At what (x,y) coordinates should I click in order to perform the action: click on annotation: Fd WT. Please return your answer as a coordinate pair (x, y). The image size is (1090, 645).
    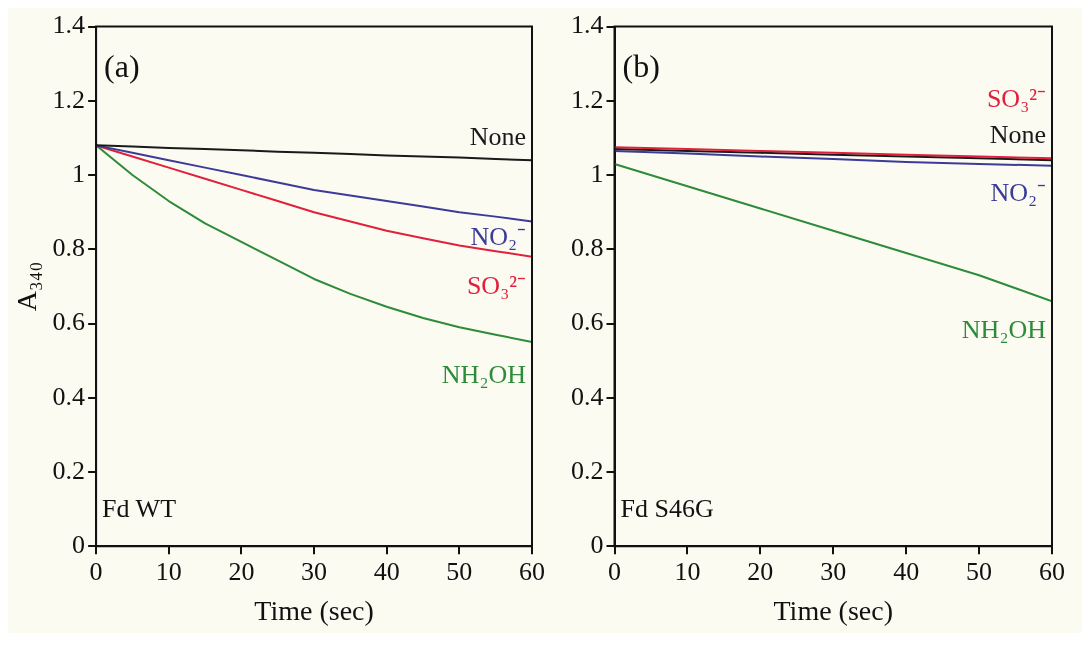
    Looking at the image, I should click on (139, 509).